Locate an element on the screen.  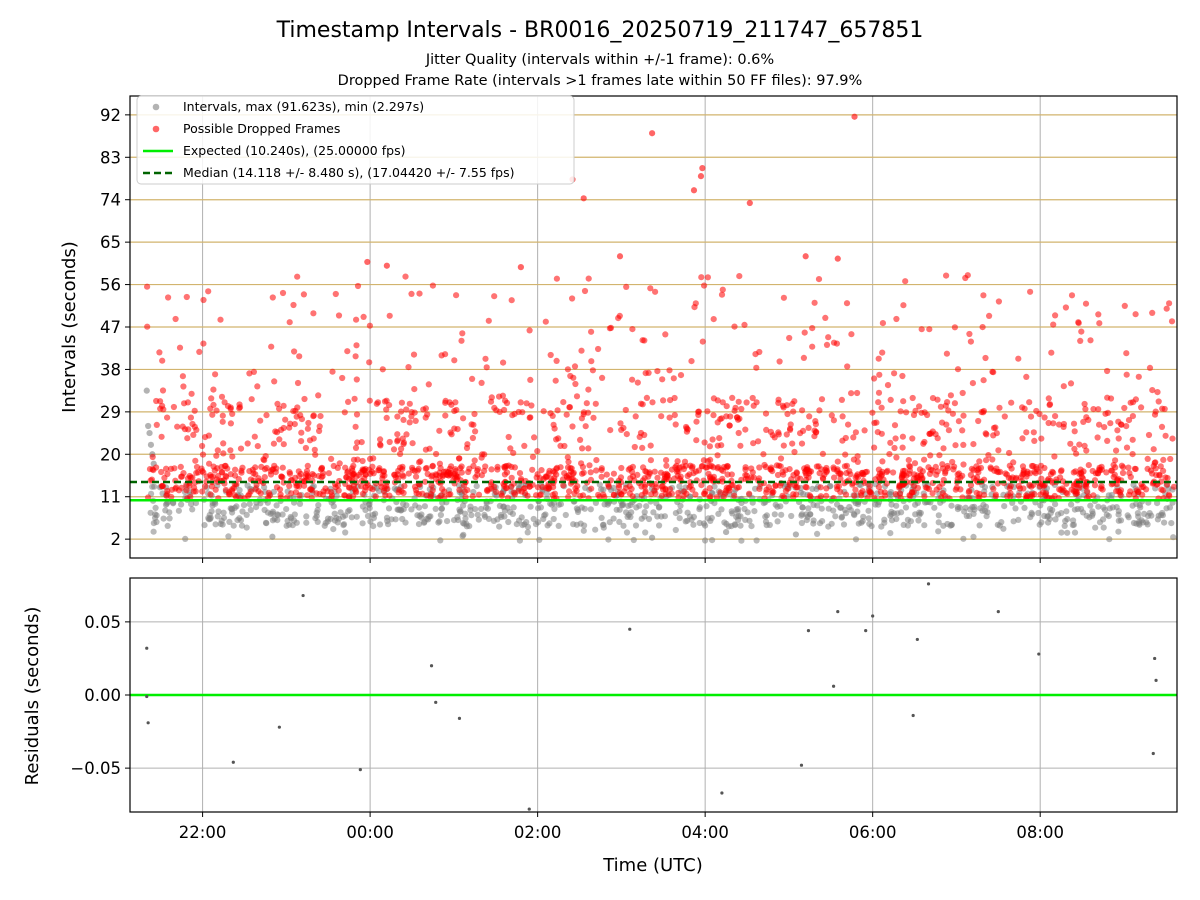
intervals-y-tick-label: 47 is located at coordinates (110, 327).